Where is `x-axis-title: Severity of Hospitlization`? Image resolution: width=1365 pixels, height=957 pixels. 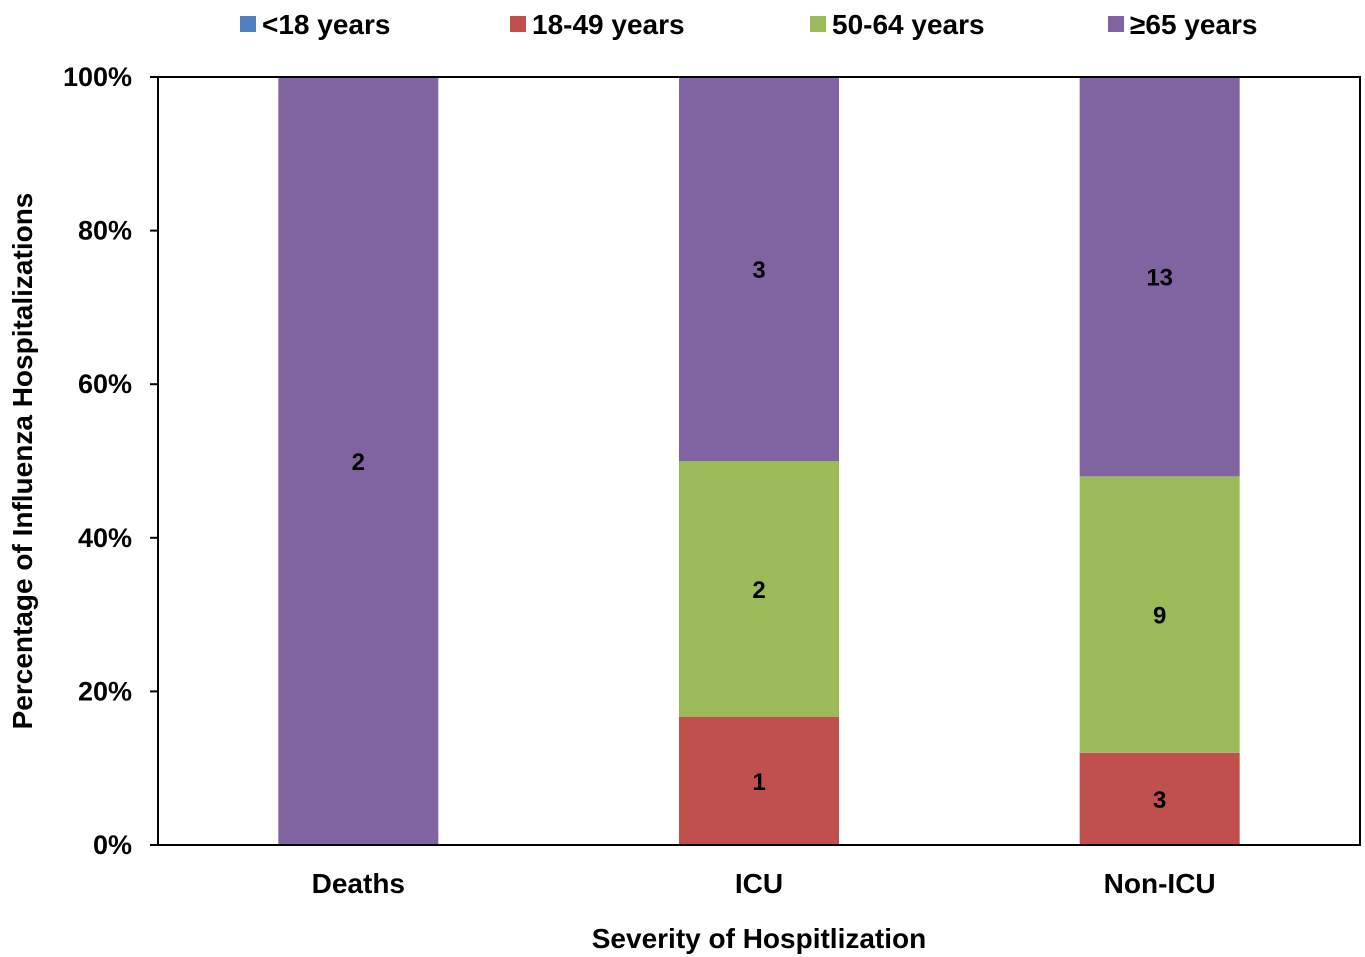 x-axis-title: Severity of Hospitlization is located at coordinates (759, 938).